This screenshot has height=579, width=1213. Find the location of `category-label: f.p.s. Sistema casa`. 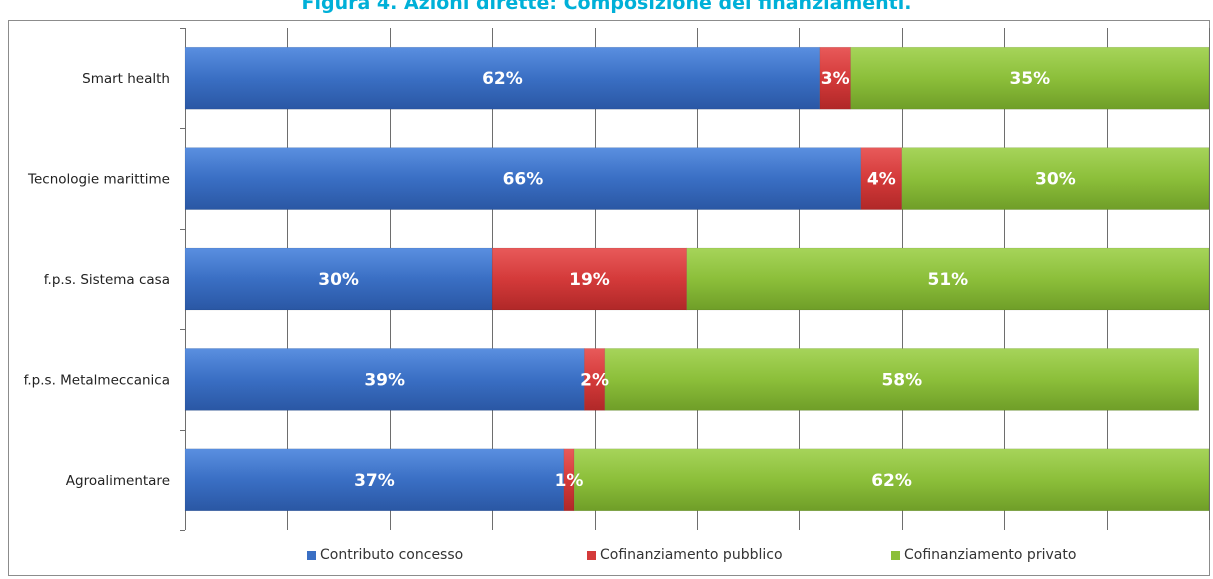

category-label: f.p.s. Sistema casa is located at coordinates (107, 280).